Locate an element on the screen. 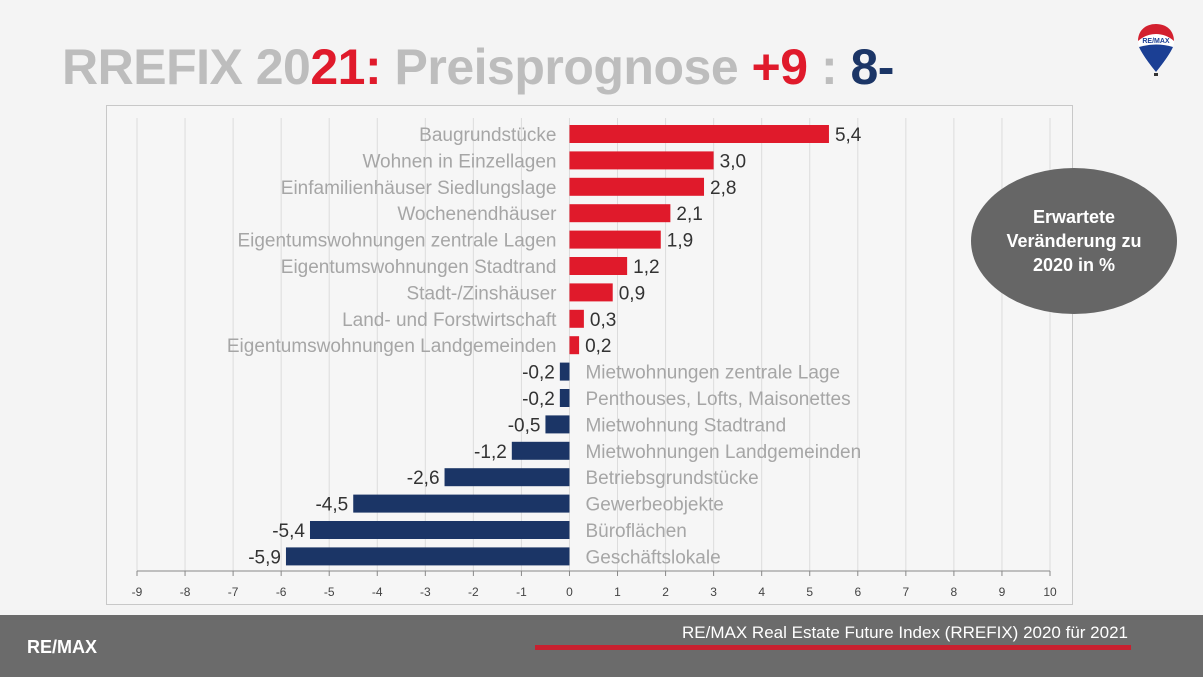  x-tick-label: -9 is located at coordinates (137, 592).